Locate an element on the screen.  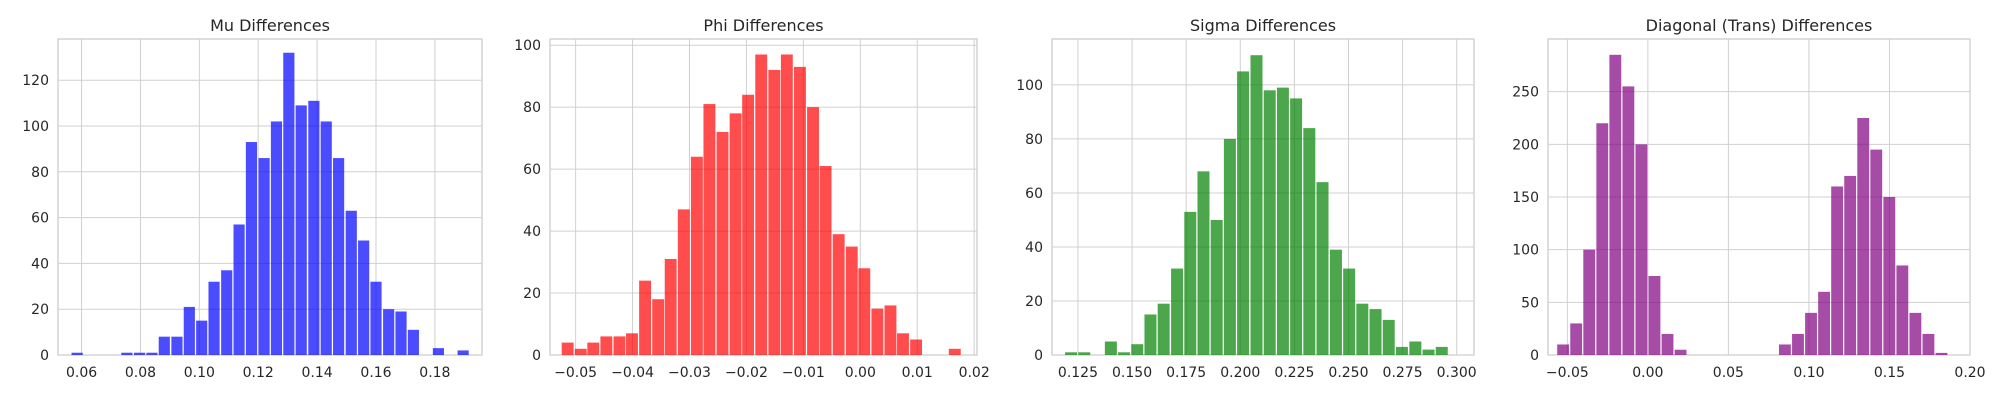
x-tick-label: −0.03 is located at coordinates (689, 373).